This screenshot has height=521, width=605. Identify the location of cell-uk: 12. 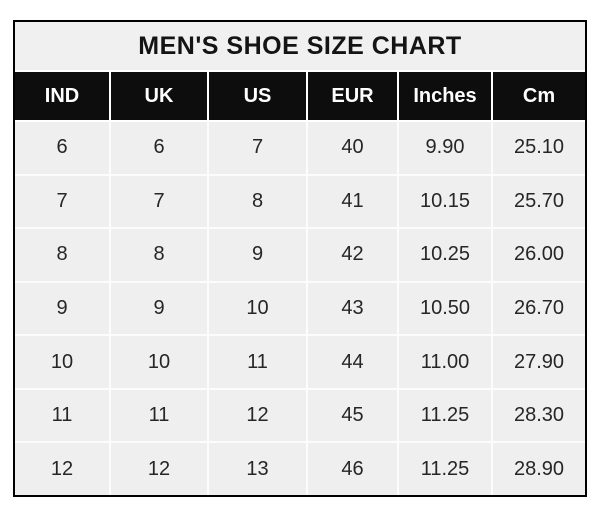
(159, 468).